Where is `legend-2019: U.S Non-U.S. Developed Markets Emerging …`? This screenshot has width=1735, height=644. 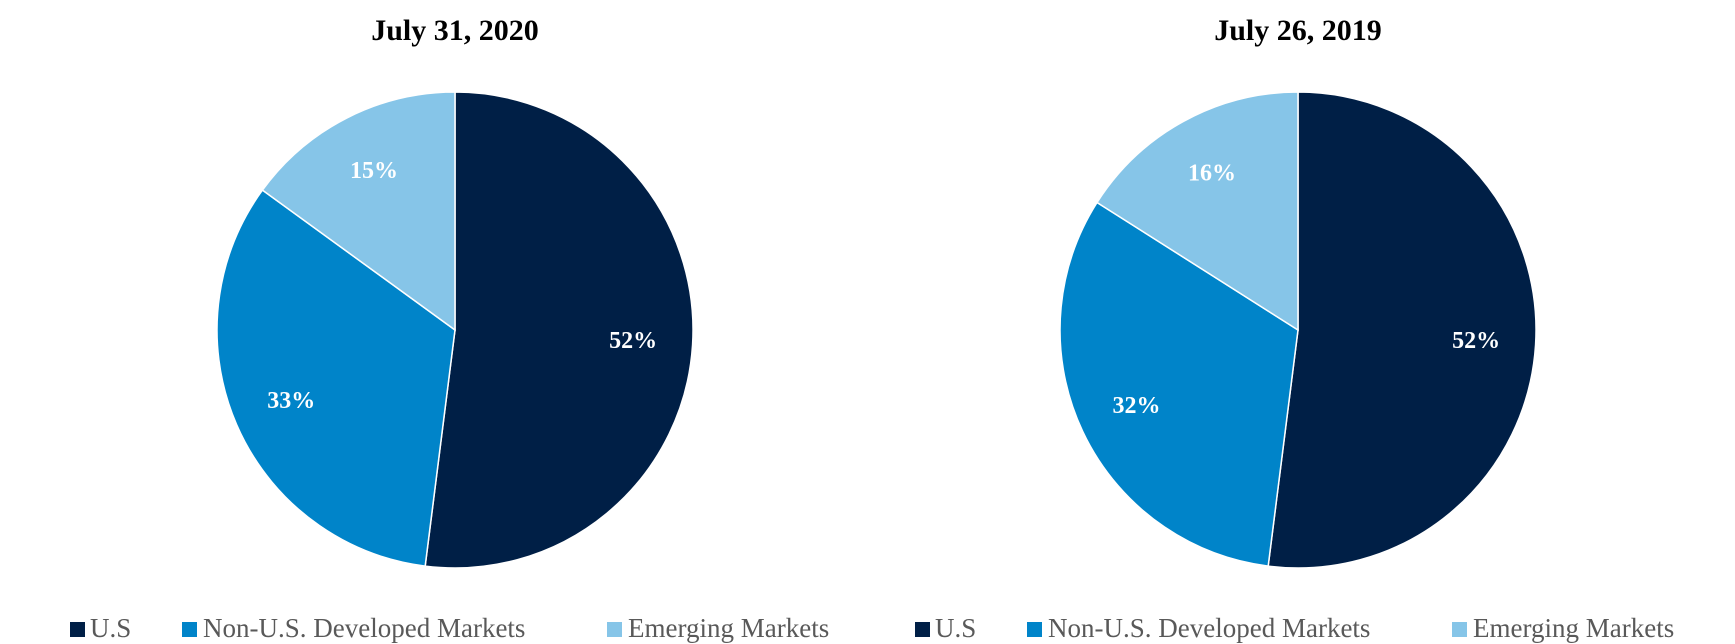
legend-2019: U.S Non-U.S. Developed Markets Emerging … is located at coordinates (1294, 628).